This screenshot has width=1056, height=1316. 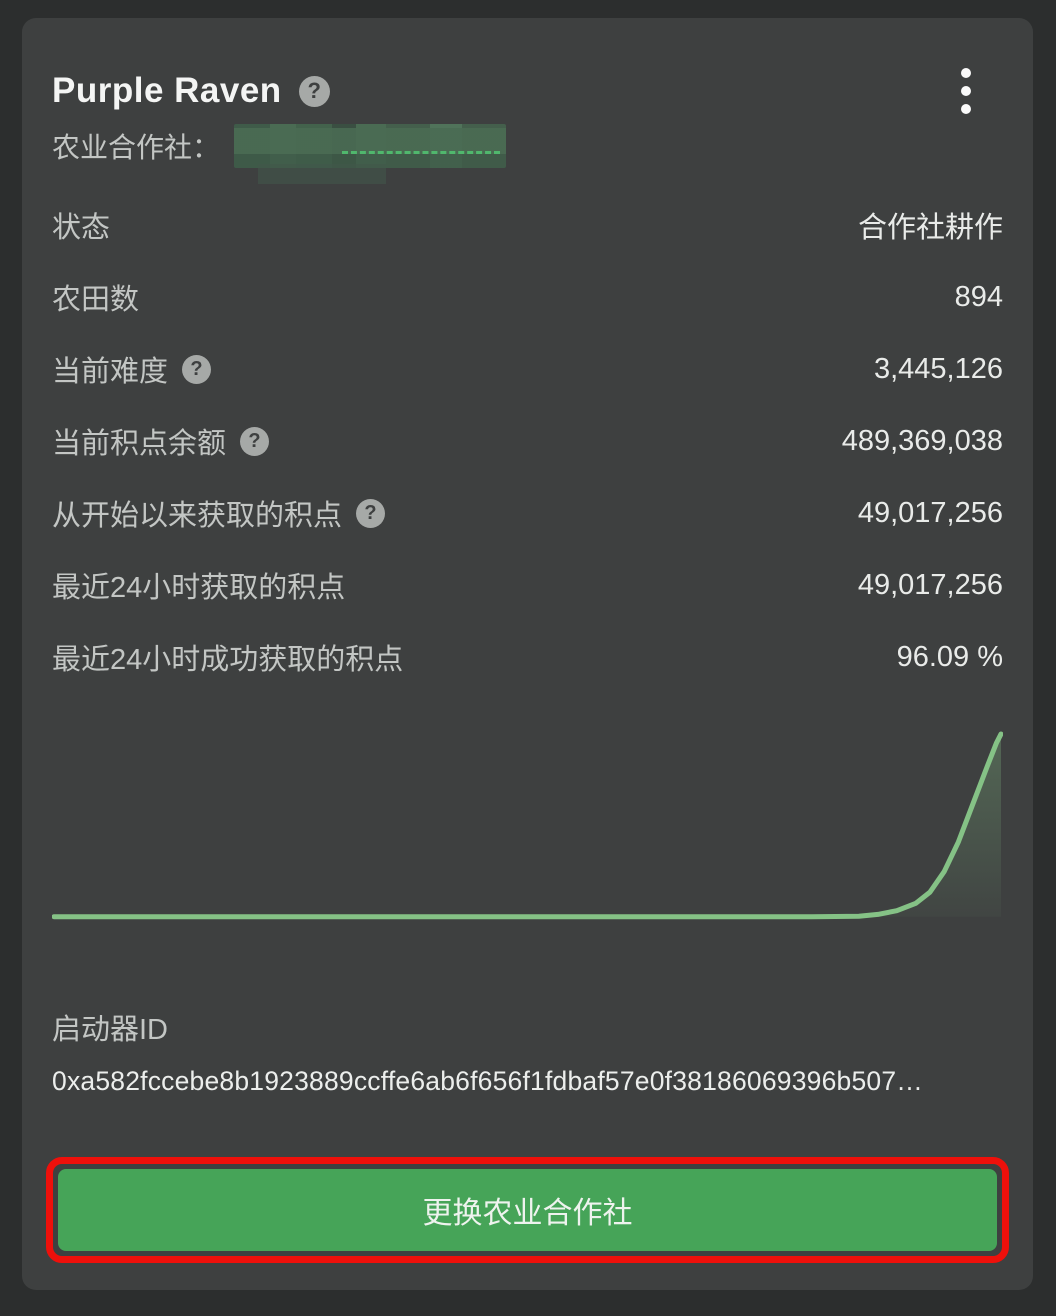 What do you see at coordinates (527, 297) in the screenshot?
I see `stat-row-farm-count: 农田数 894` at bounding box center [527, 297].